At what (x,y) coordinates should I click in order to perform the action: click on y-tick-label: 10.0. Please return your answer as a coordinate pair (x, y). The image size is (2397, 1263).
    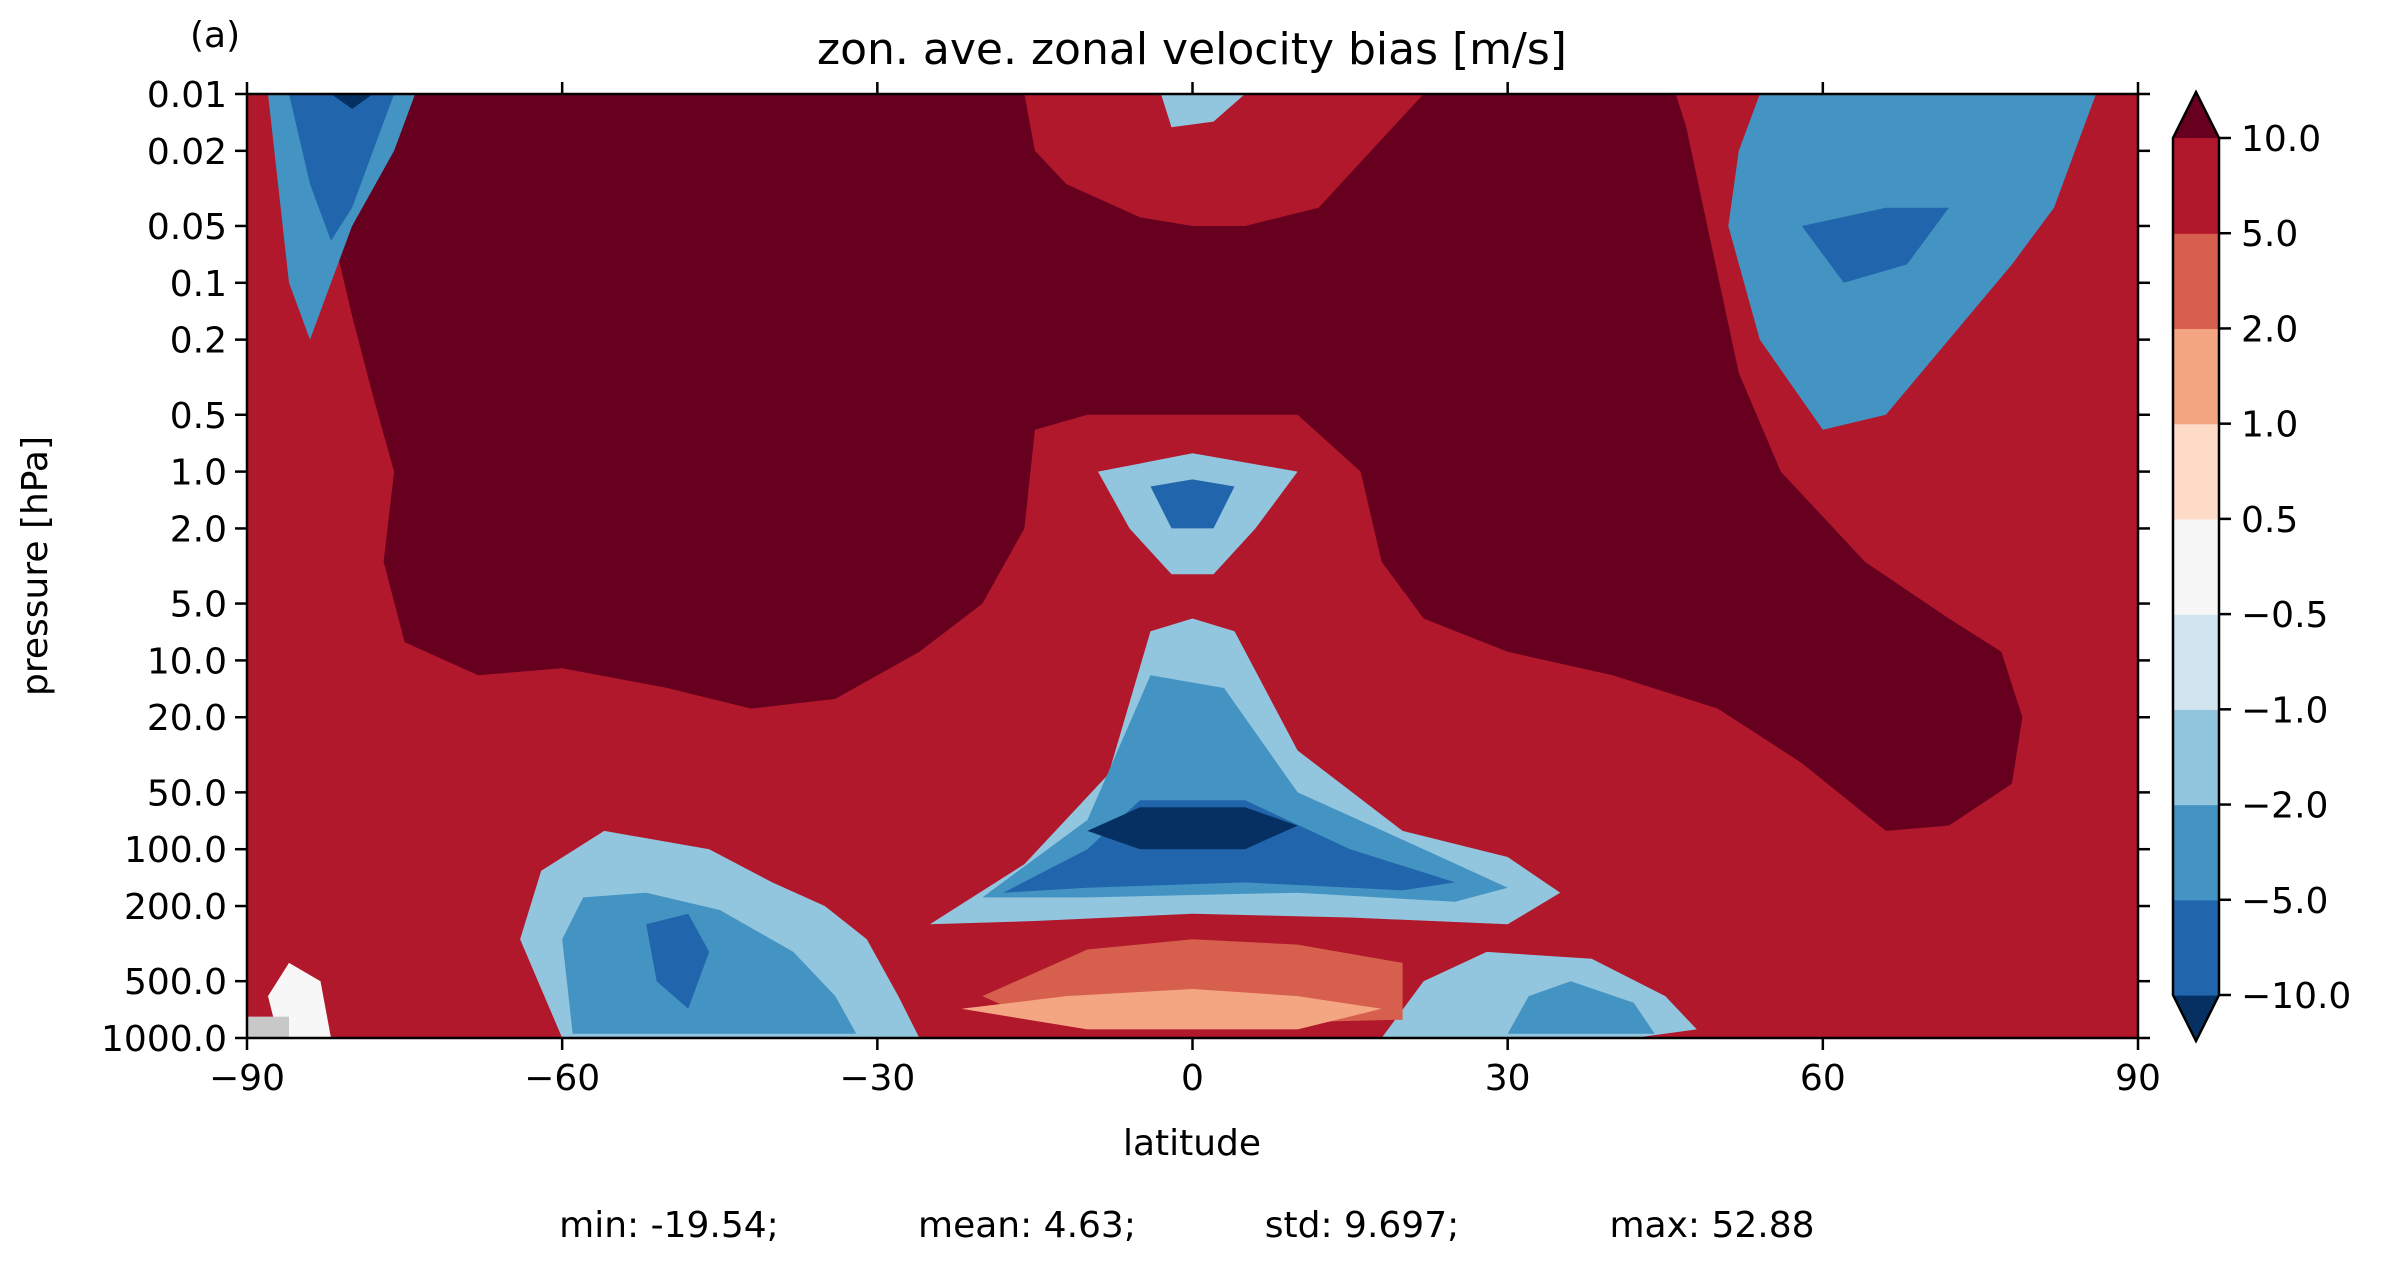
    Looking at the image, I should click on (187, 661).